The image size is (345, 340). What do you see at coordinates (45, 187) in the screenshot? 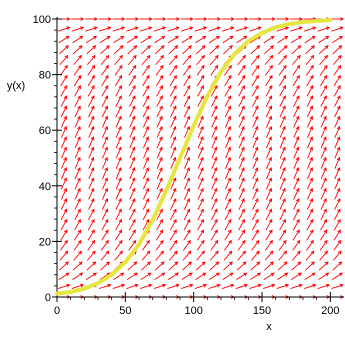
I see `y-tick-label: 40` at bounding box center [45, 187].